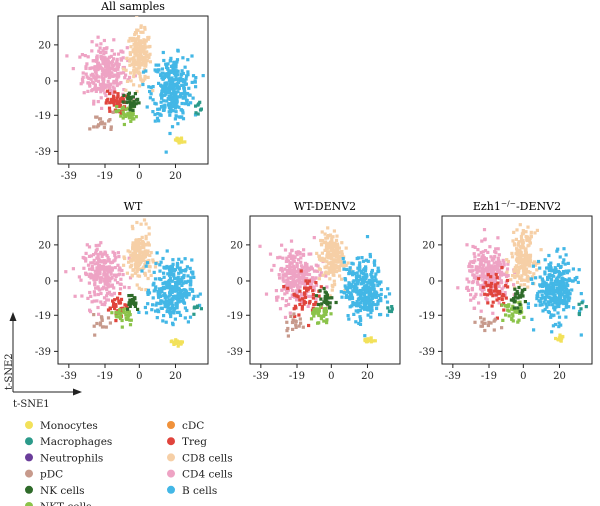 Image resolution: width=600 pixels, height=506 pixels. Describe the element at coordinates (559, 376) in the screenshot. I see `x-tick-label: 20` at that location.